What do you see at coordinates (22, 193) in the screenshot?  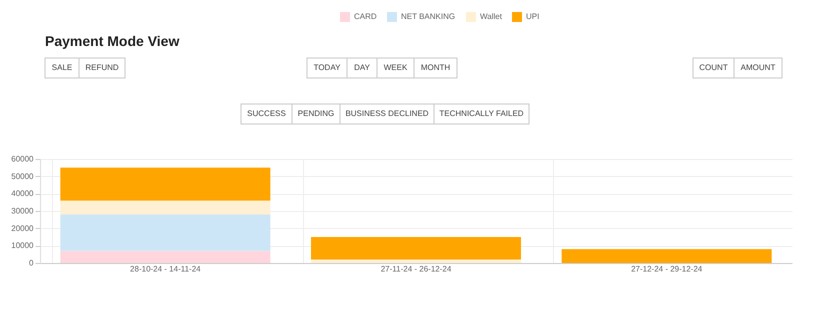 I see `y-tick-label: 40000` at bounding box center [22, 193].